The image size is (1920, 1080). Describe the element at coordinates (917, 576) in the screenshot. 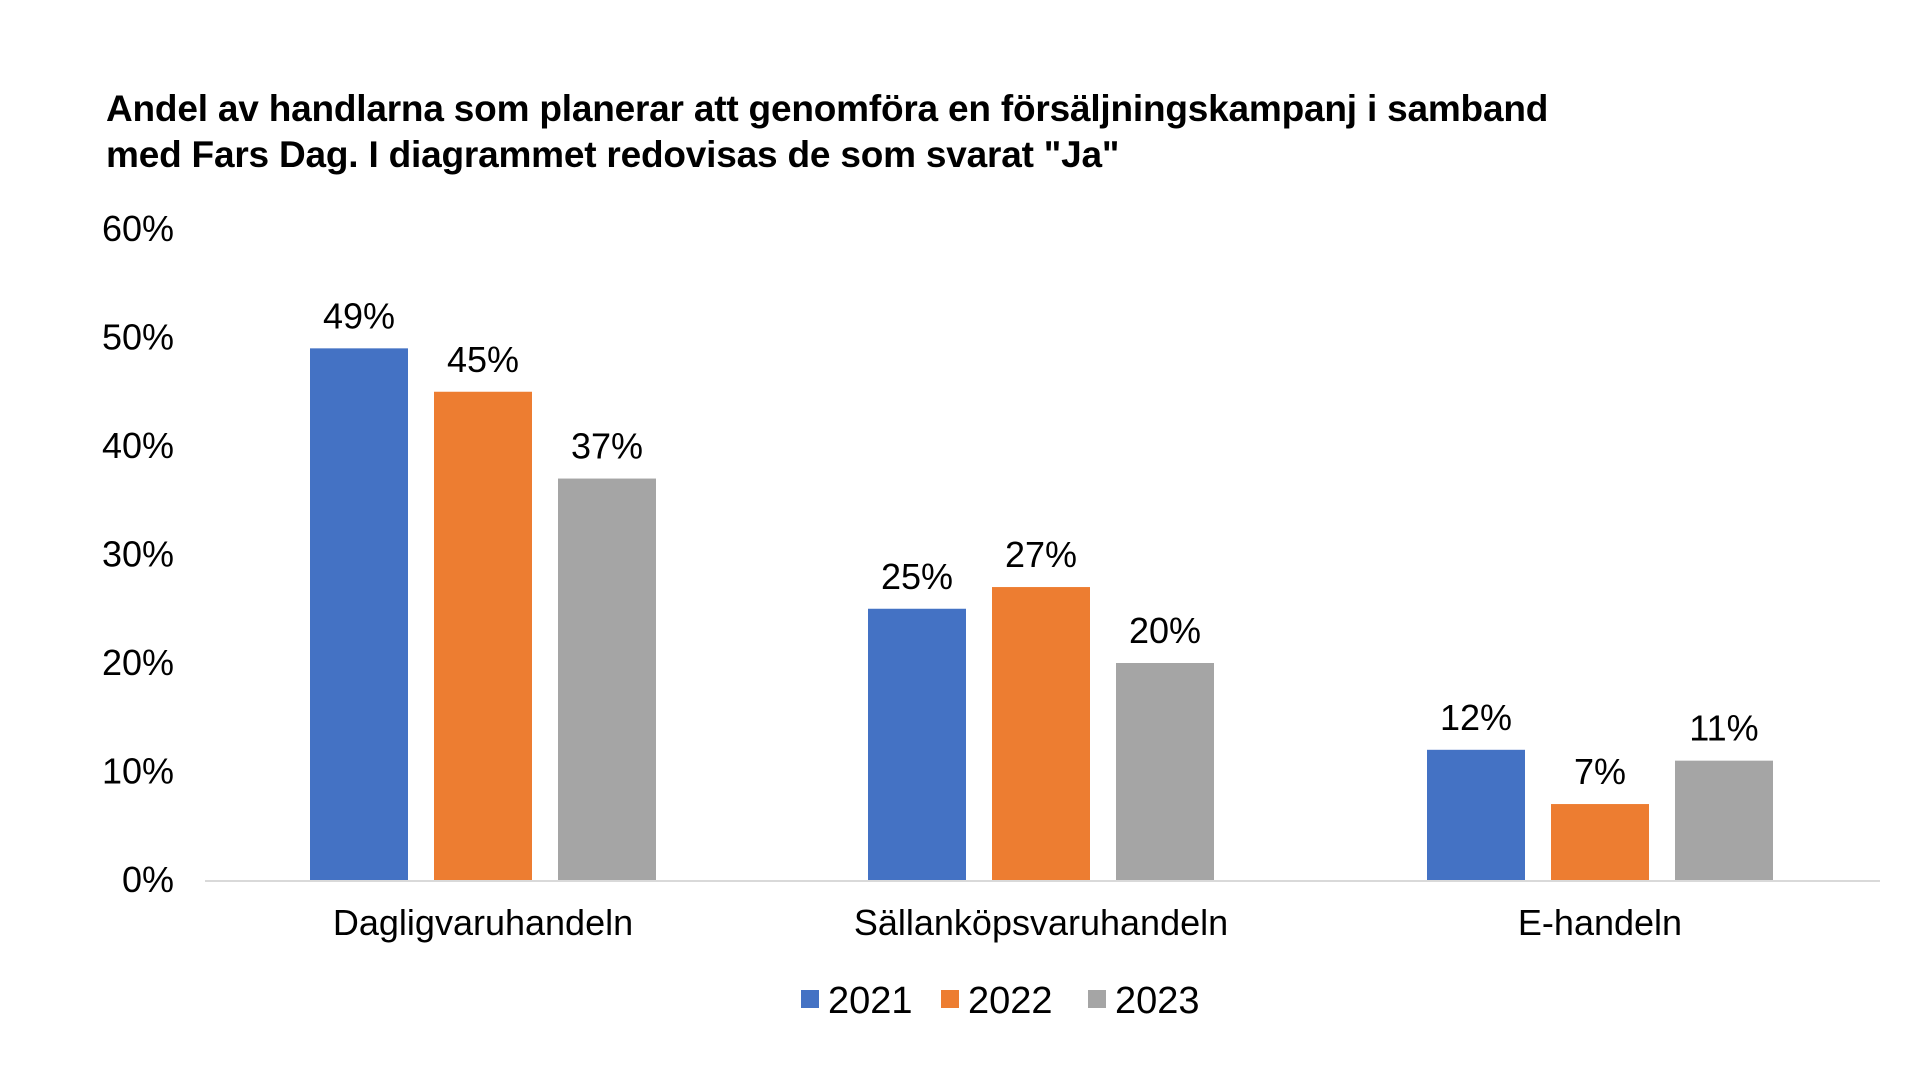

I see `data-label: 25%` at that location.